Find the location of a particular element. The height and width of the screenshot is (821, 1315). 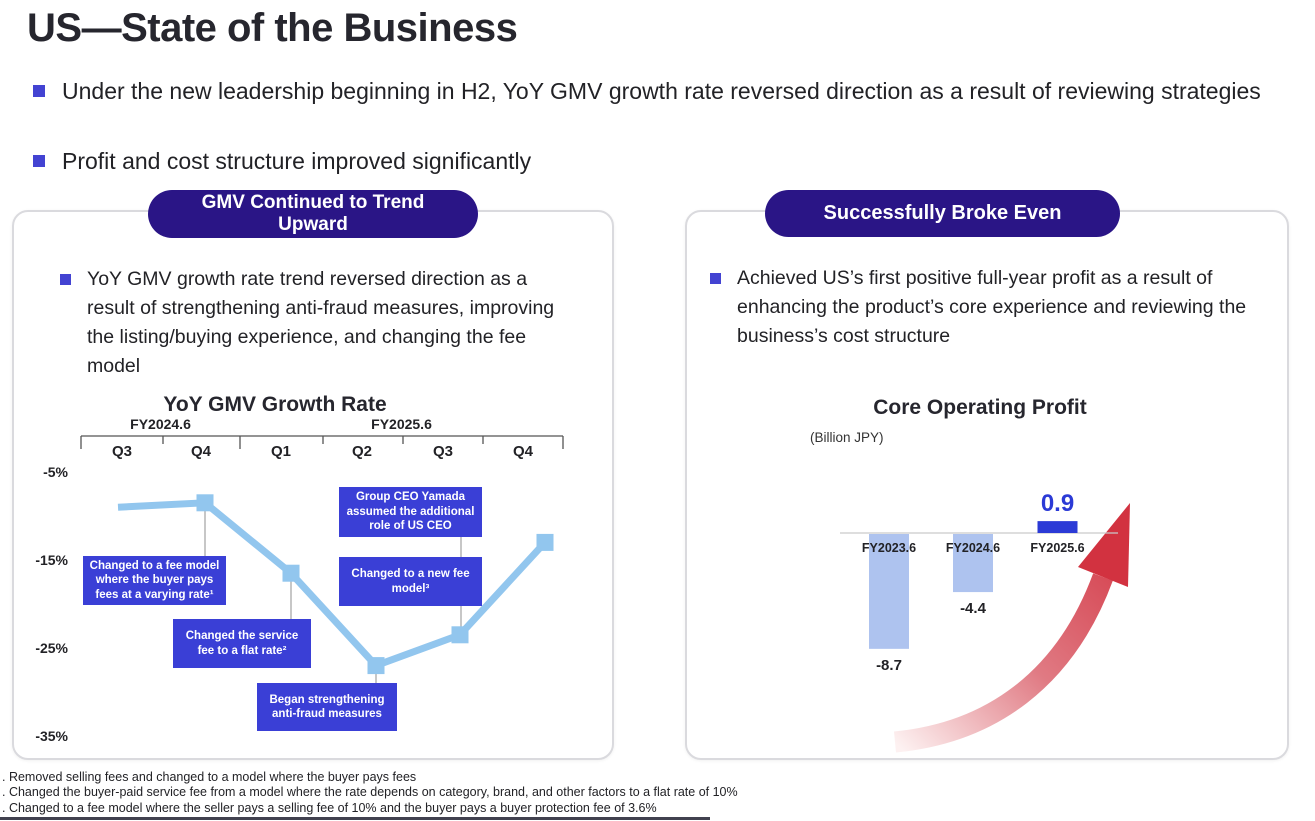

y-axis-tick-label: -25% is located at coordinates (51, 648).